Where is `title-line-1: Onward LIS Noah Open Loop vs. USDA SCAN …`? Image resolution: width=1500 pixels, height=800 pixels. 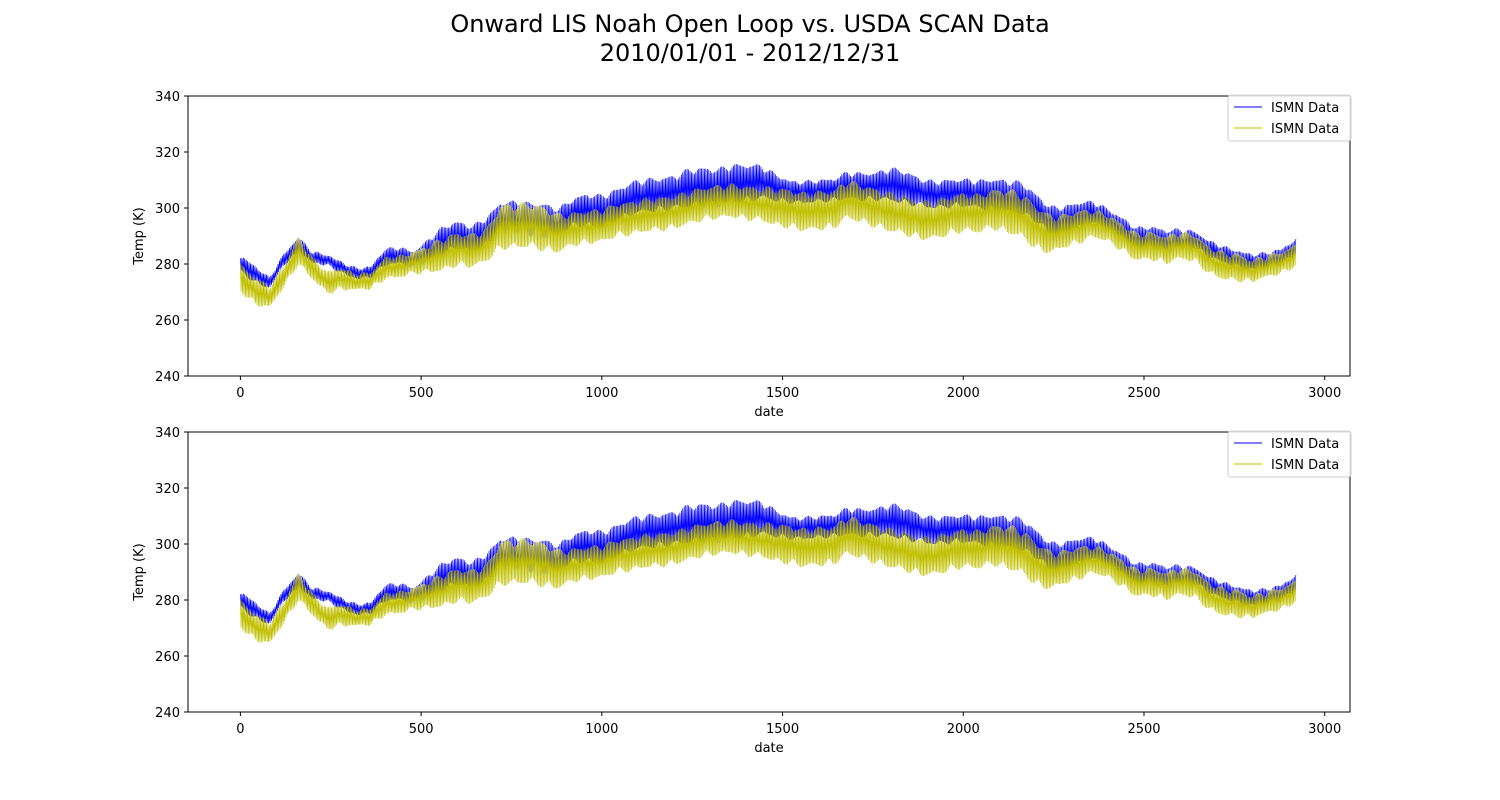
title-line-1: Onward LIS Noah Open Loop vs. USDA SCAN … is located at coordinates (750, 24).